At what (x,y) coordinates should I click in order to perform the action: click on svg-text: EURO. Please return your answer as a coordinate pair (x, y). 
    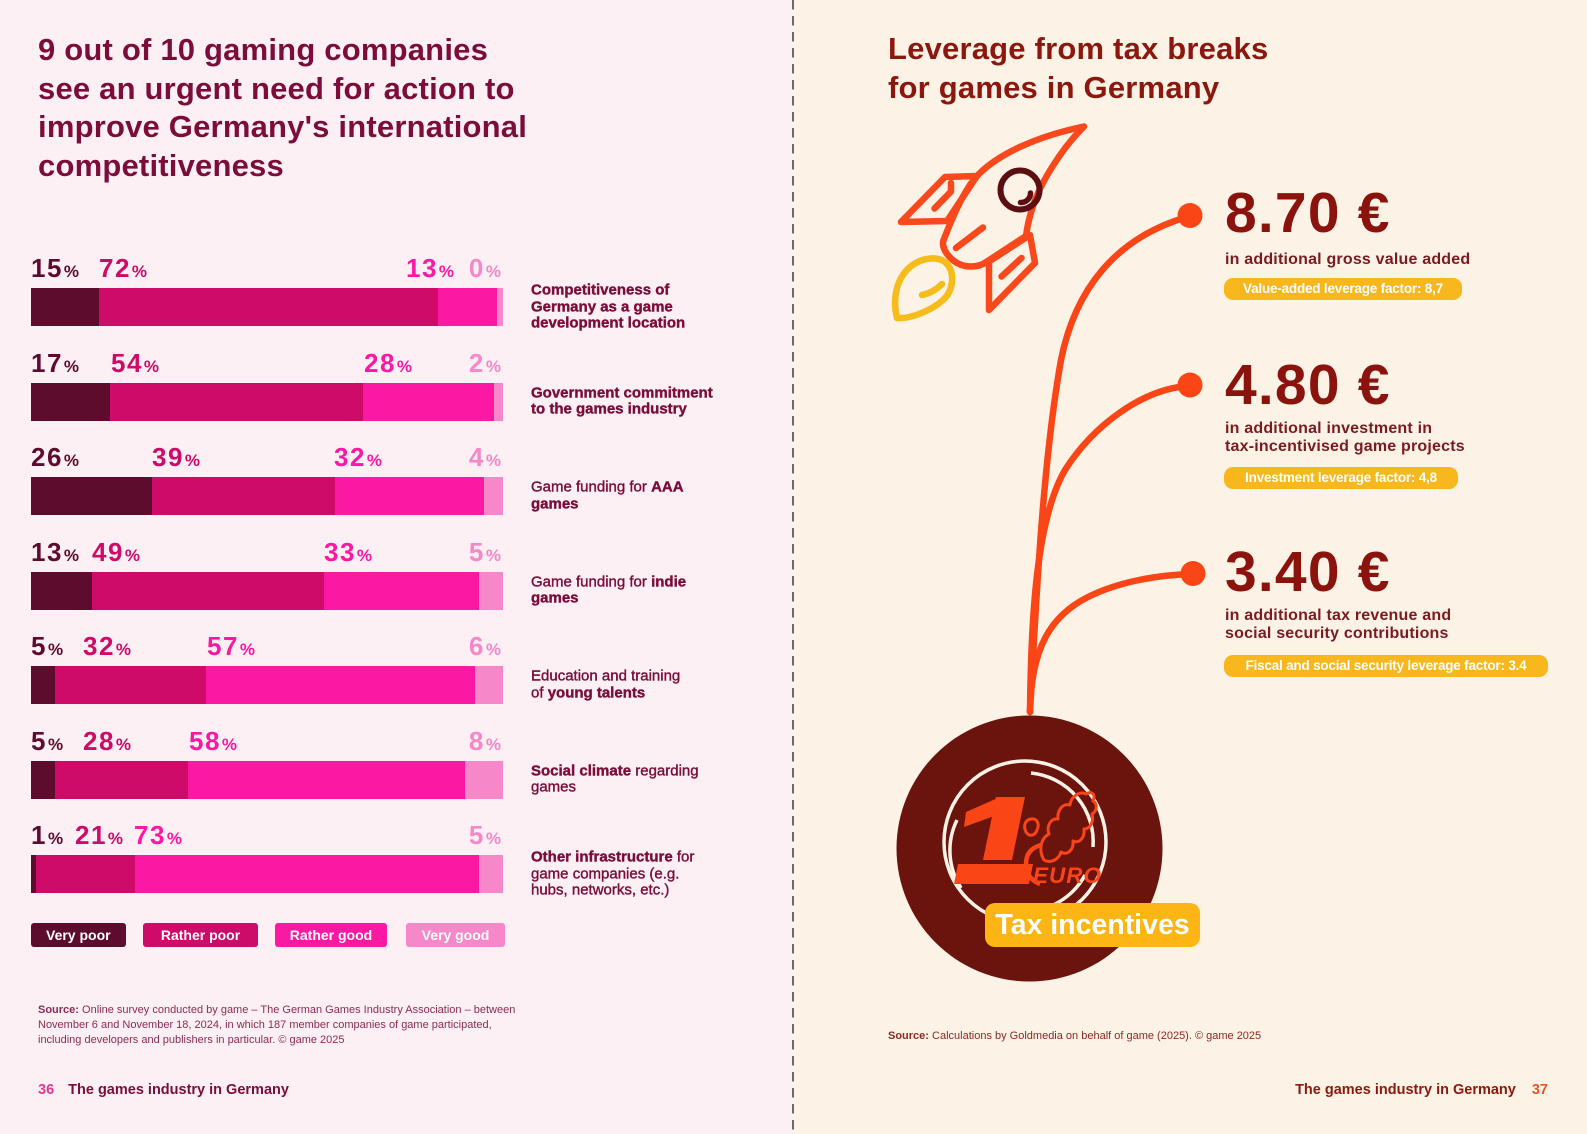
    Looking at the image, I should click on (1067, 875).